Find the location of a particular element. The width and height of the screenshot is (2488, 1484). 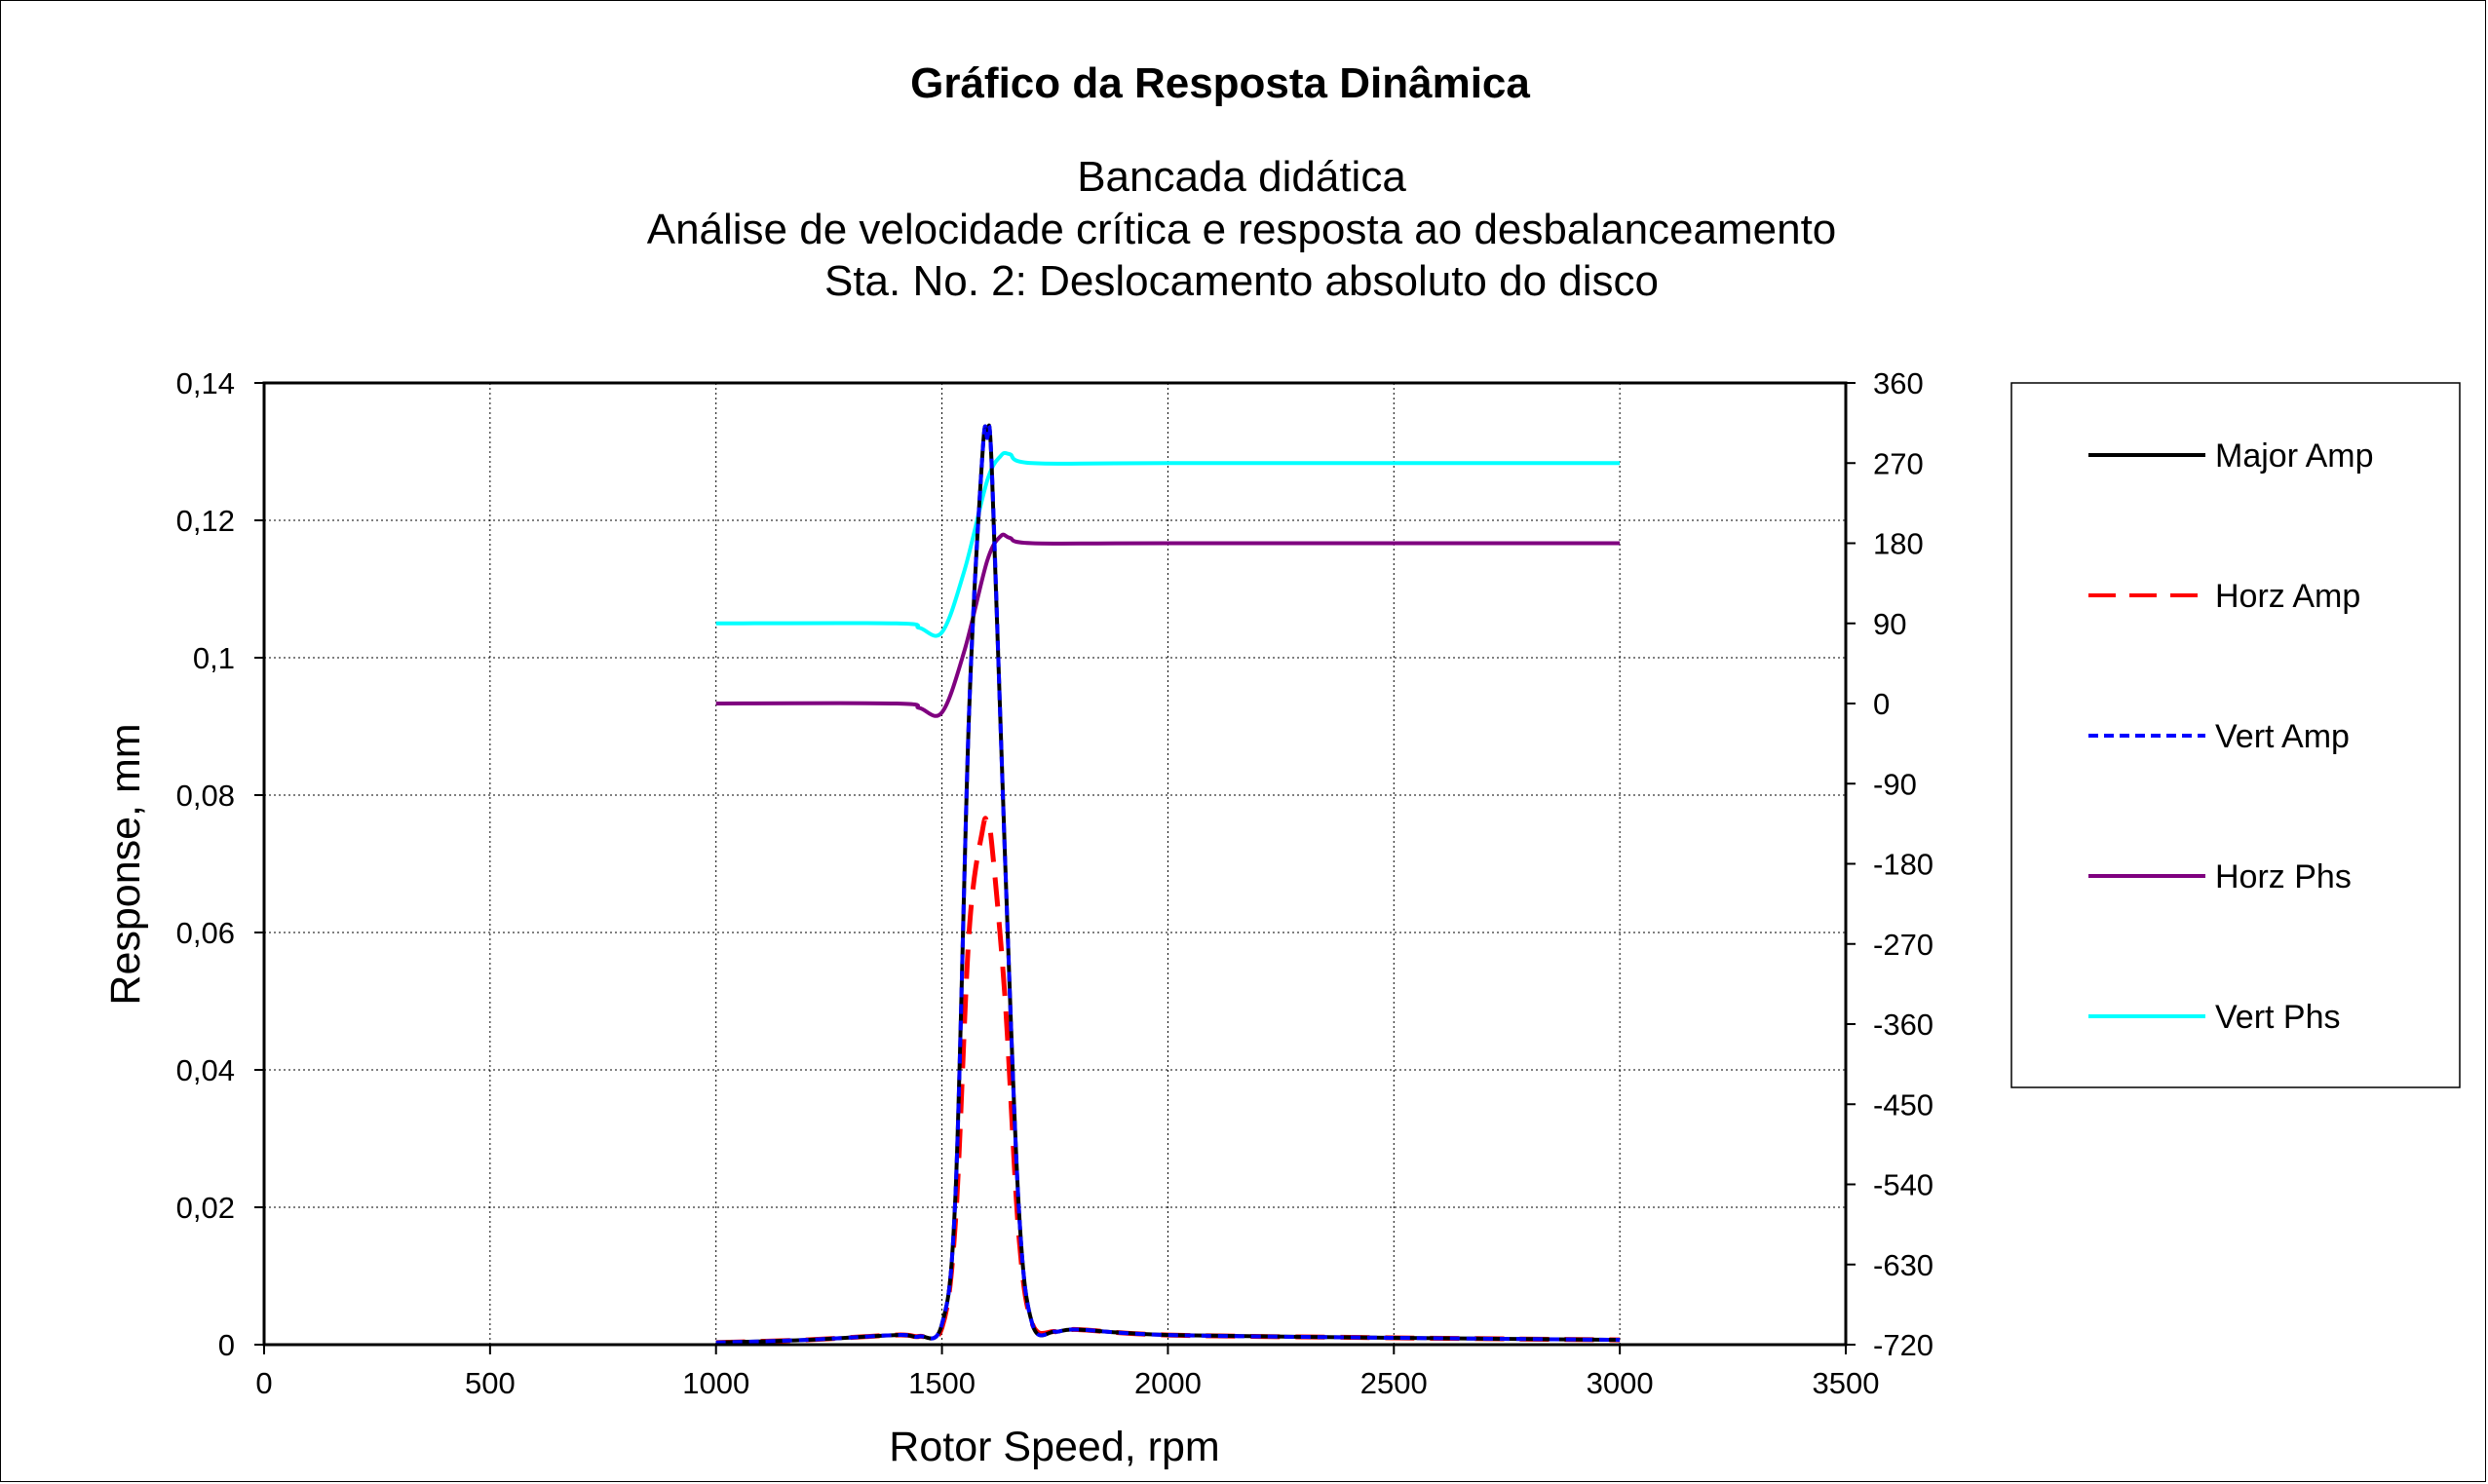

y-tick-label: 0,04 is located at coordinates (205, 1070).